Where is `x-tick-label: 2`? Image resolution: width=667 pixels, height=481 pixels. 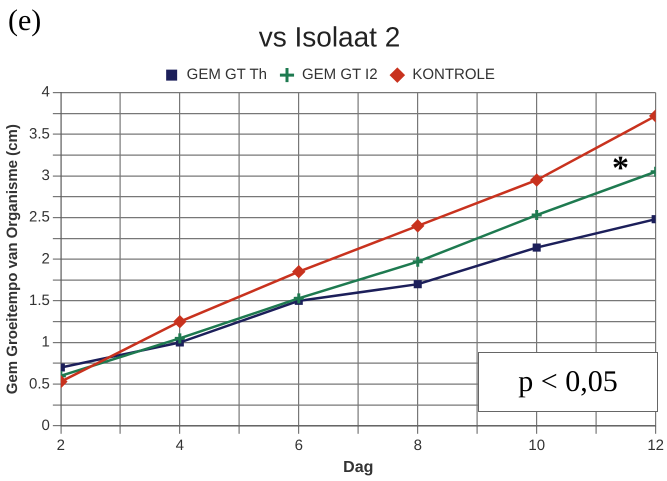 x-tick-label: 2 is located at coordinates (61, 445).